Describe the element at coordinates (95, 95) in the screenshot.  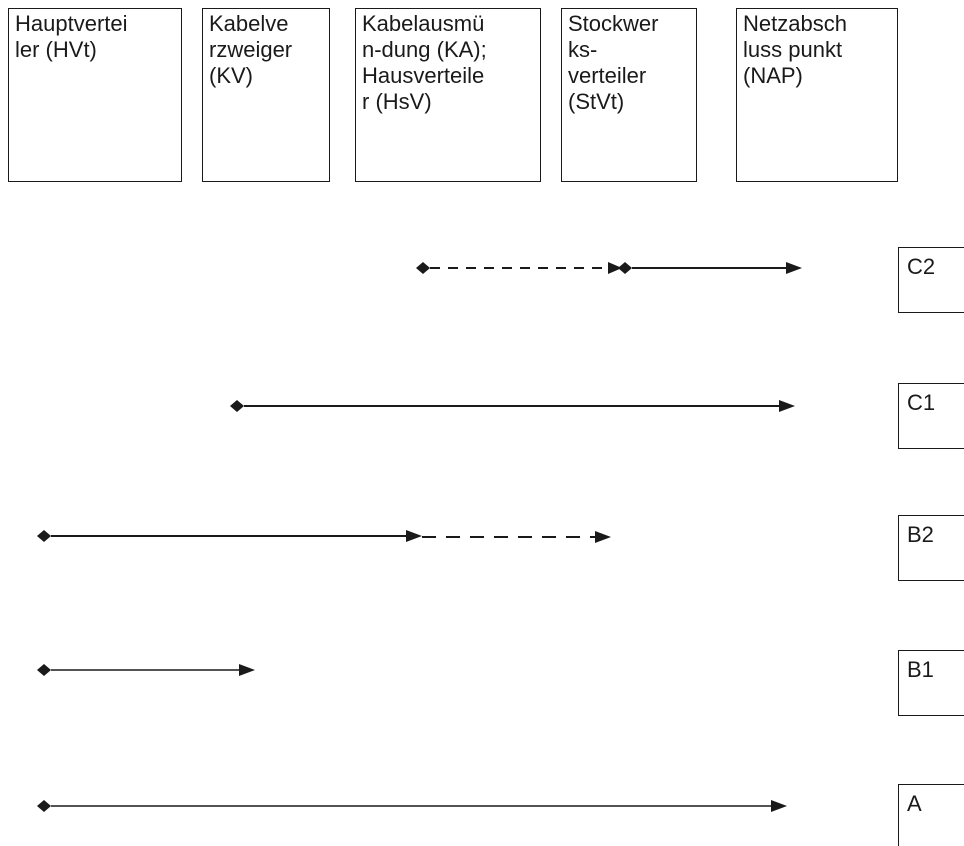
I see `header-box-hvt: Hauptvertei ler (HVt)` at that location.